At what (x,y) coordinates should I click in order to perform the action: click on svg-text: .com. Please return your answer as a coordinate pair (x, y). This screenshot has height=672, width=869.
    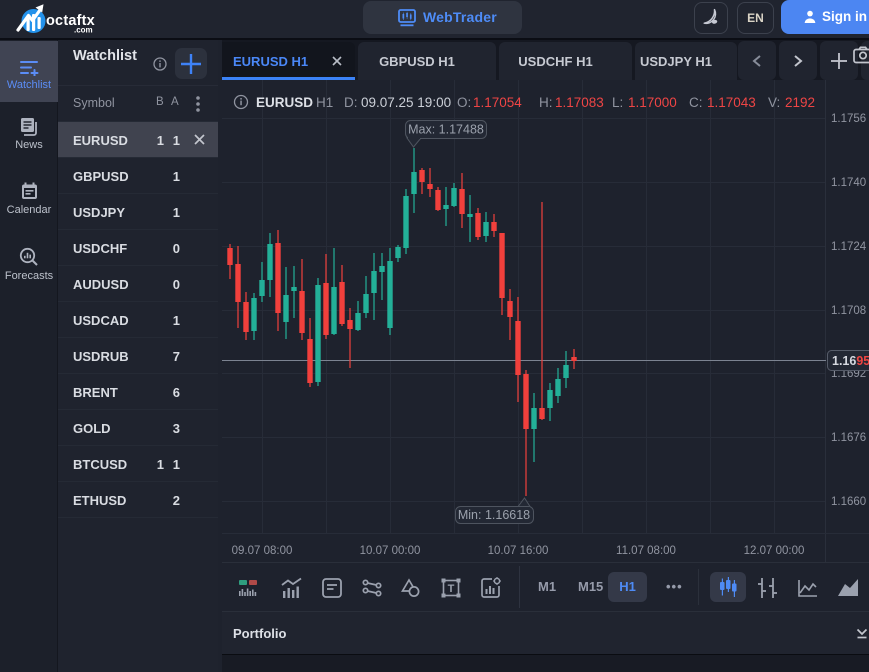
    Looking at the image, I should click on (83, 30).